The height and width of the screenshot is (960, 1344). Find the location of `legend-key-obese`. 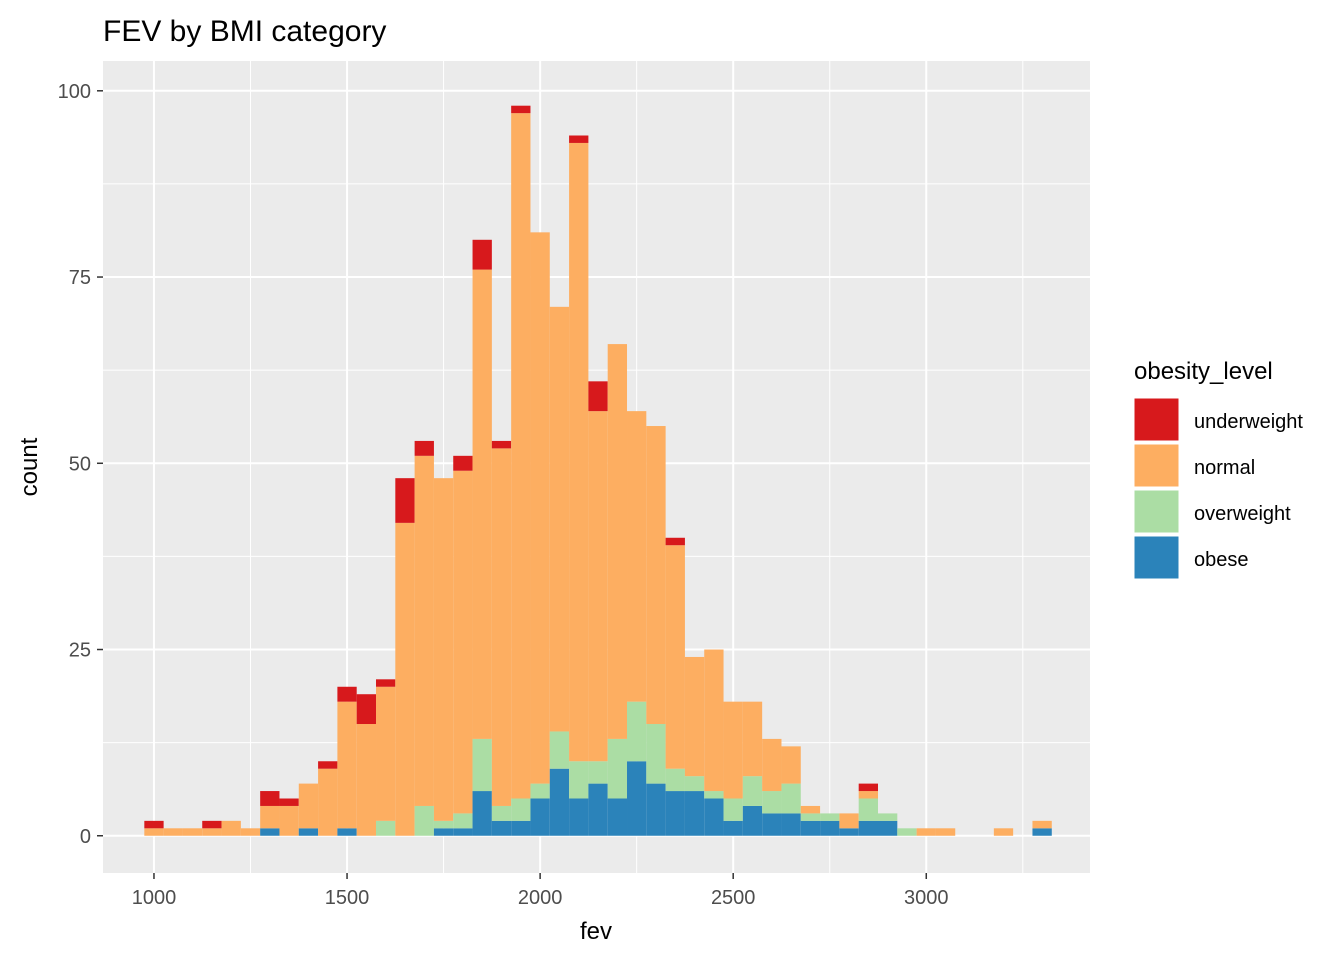

legend-key-obese is located at coordinates (1156, 557).